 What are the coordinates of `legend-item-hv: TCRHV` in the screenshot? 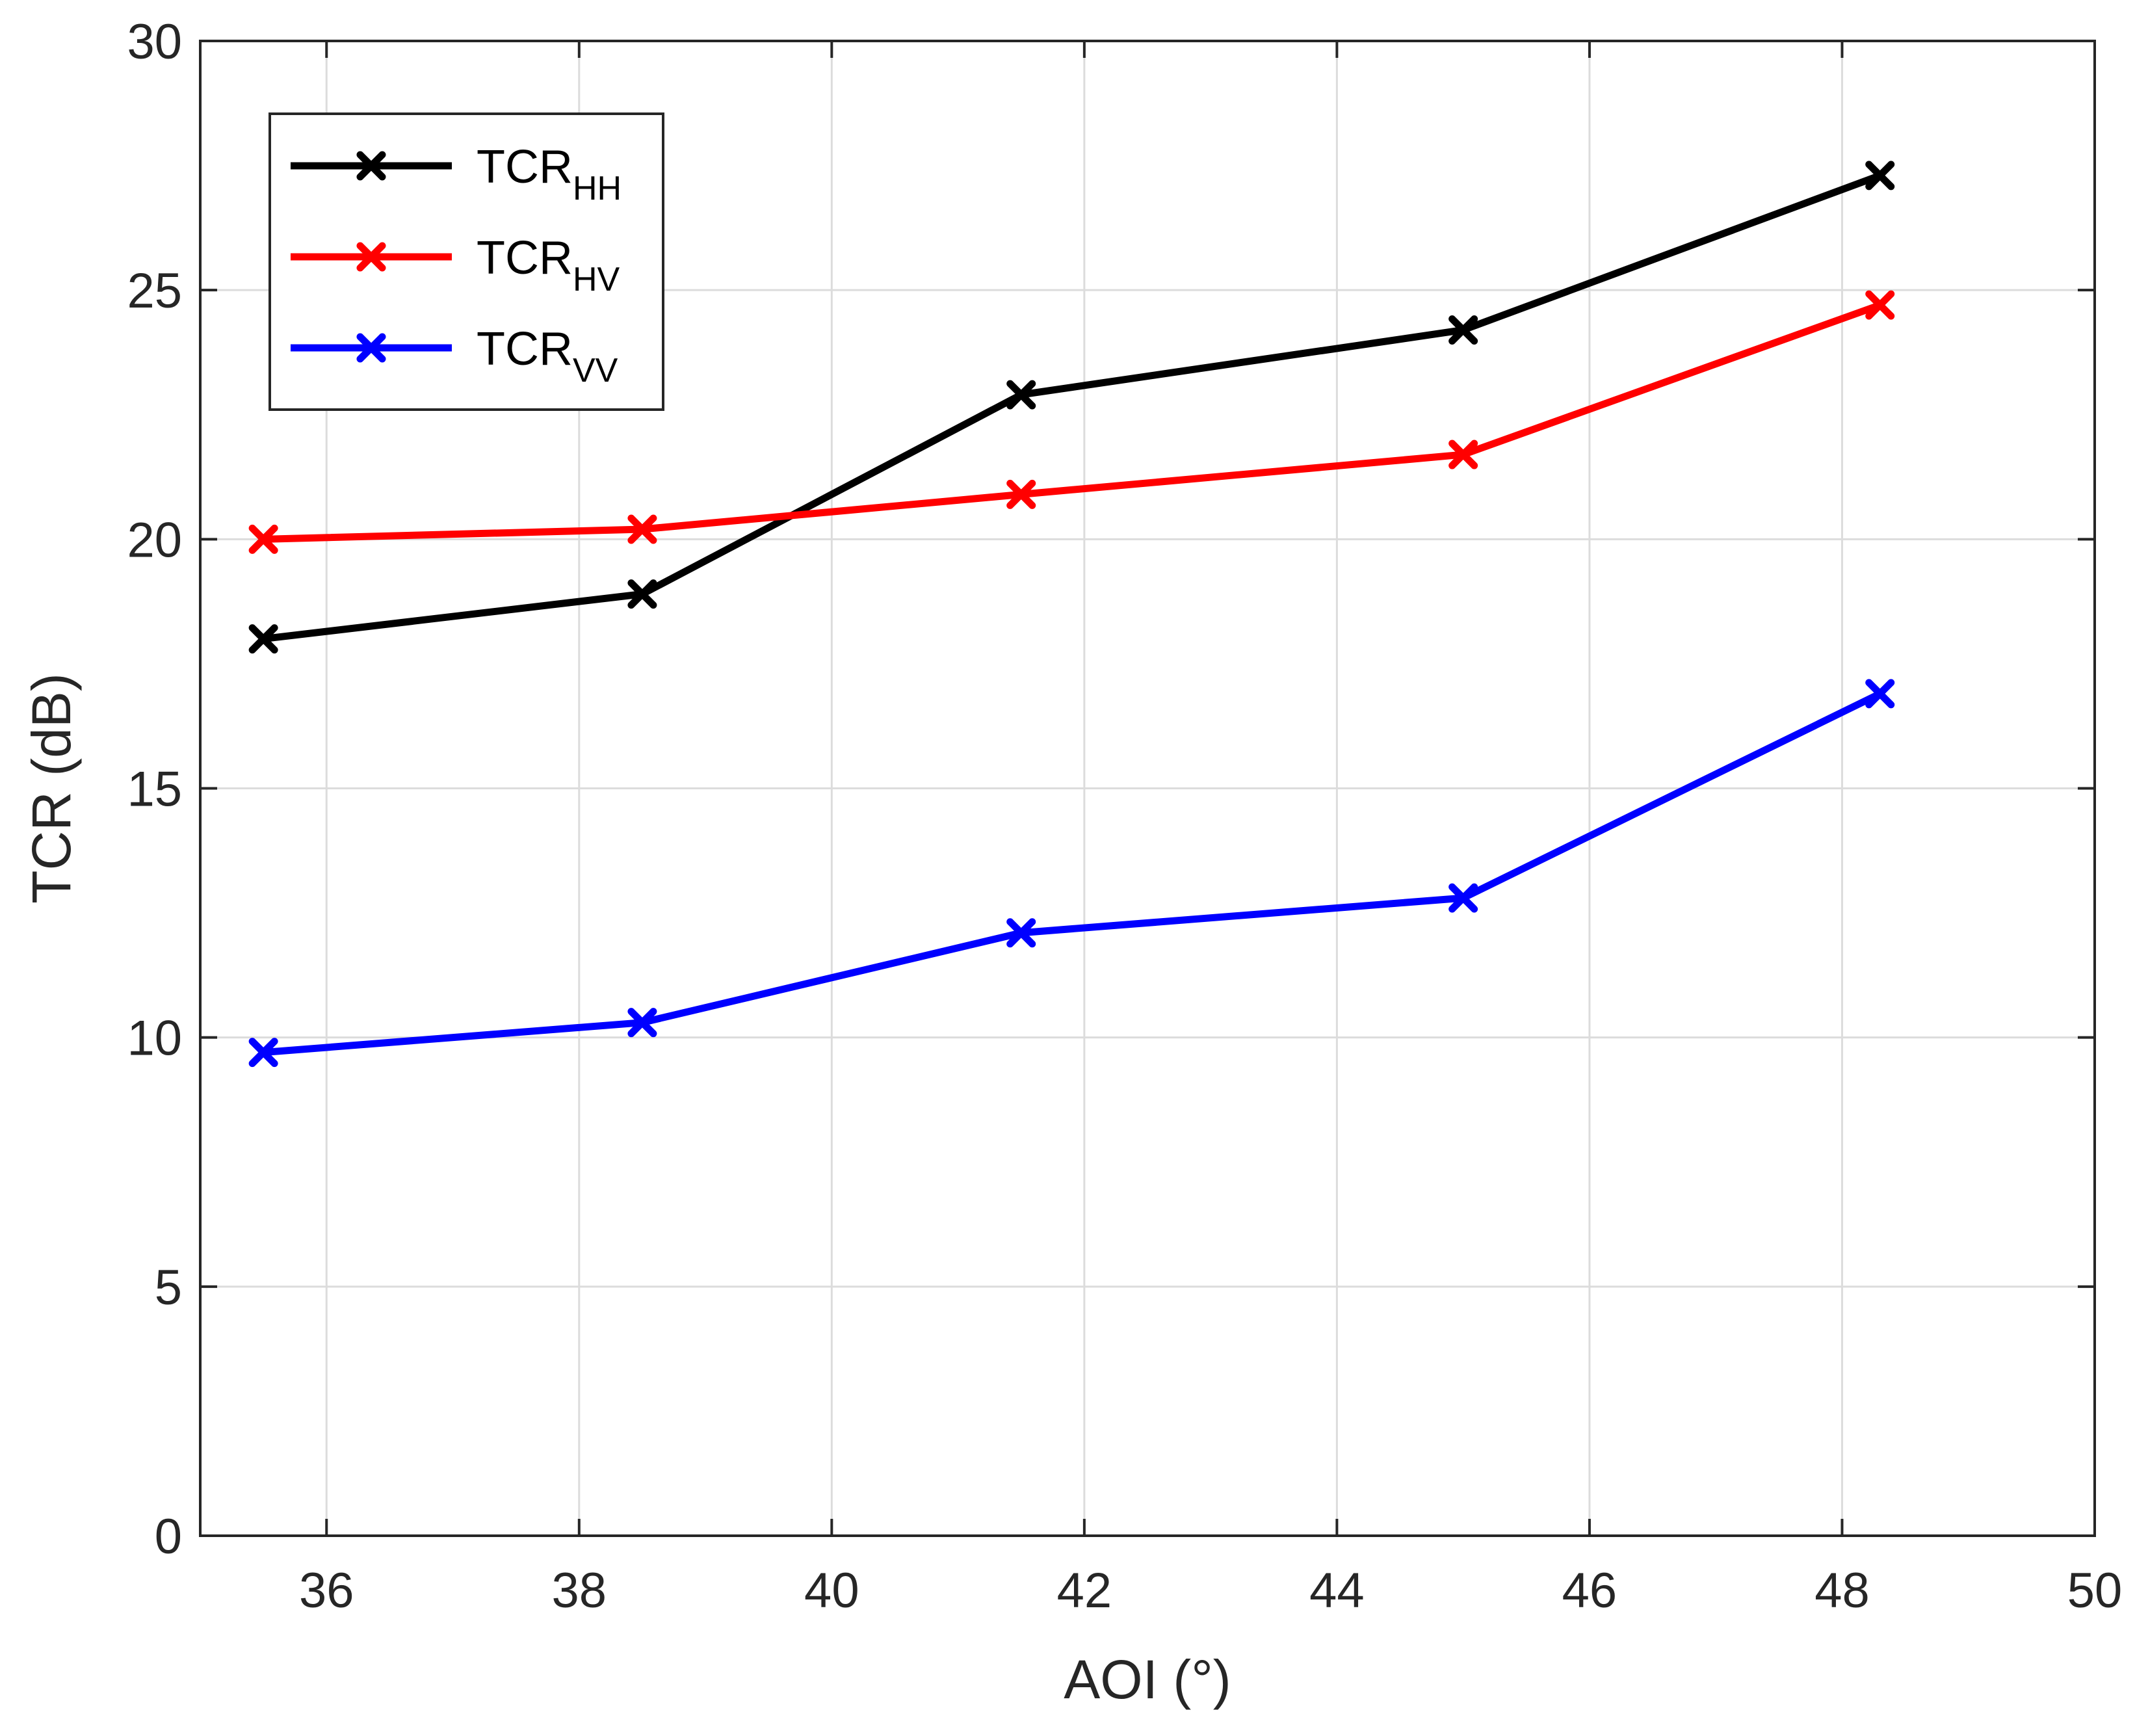 It's located at (455, 265).